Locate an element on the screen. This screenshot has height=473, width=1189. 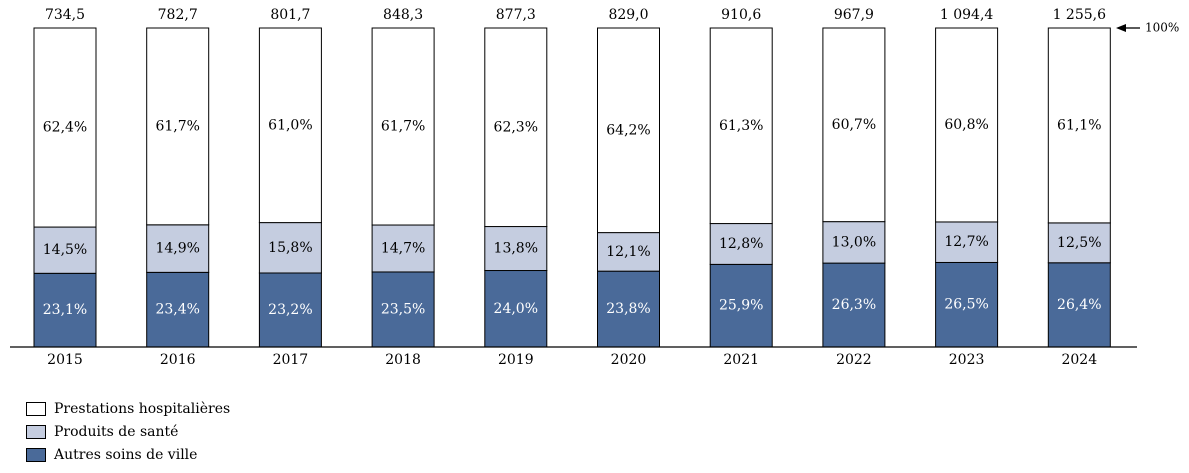
legend-swatch-hospital is located at coordinates (36, 408).